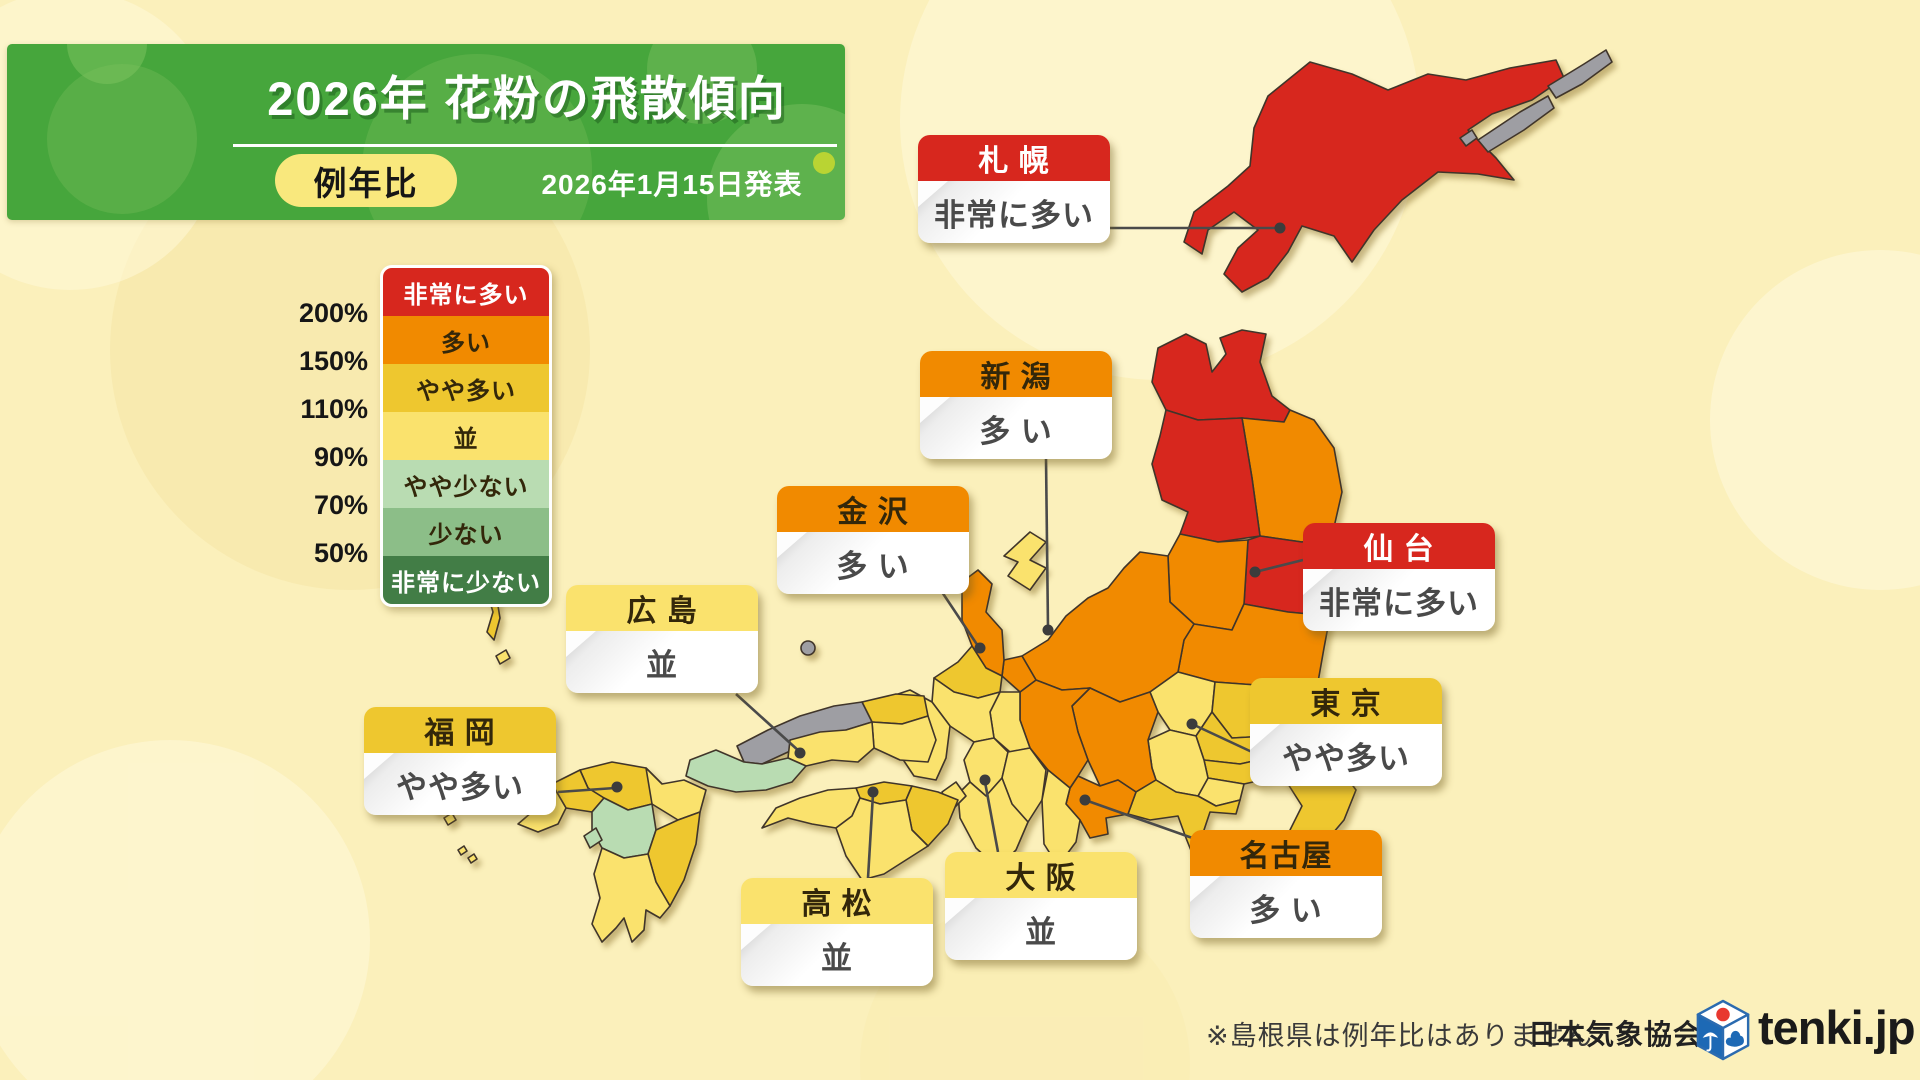 This screenshot has width=1920, height=1080. Describe the element at coordinates (882, 839) in the screenshot. I see `pref-kochi` at that location.